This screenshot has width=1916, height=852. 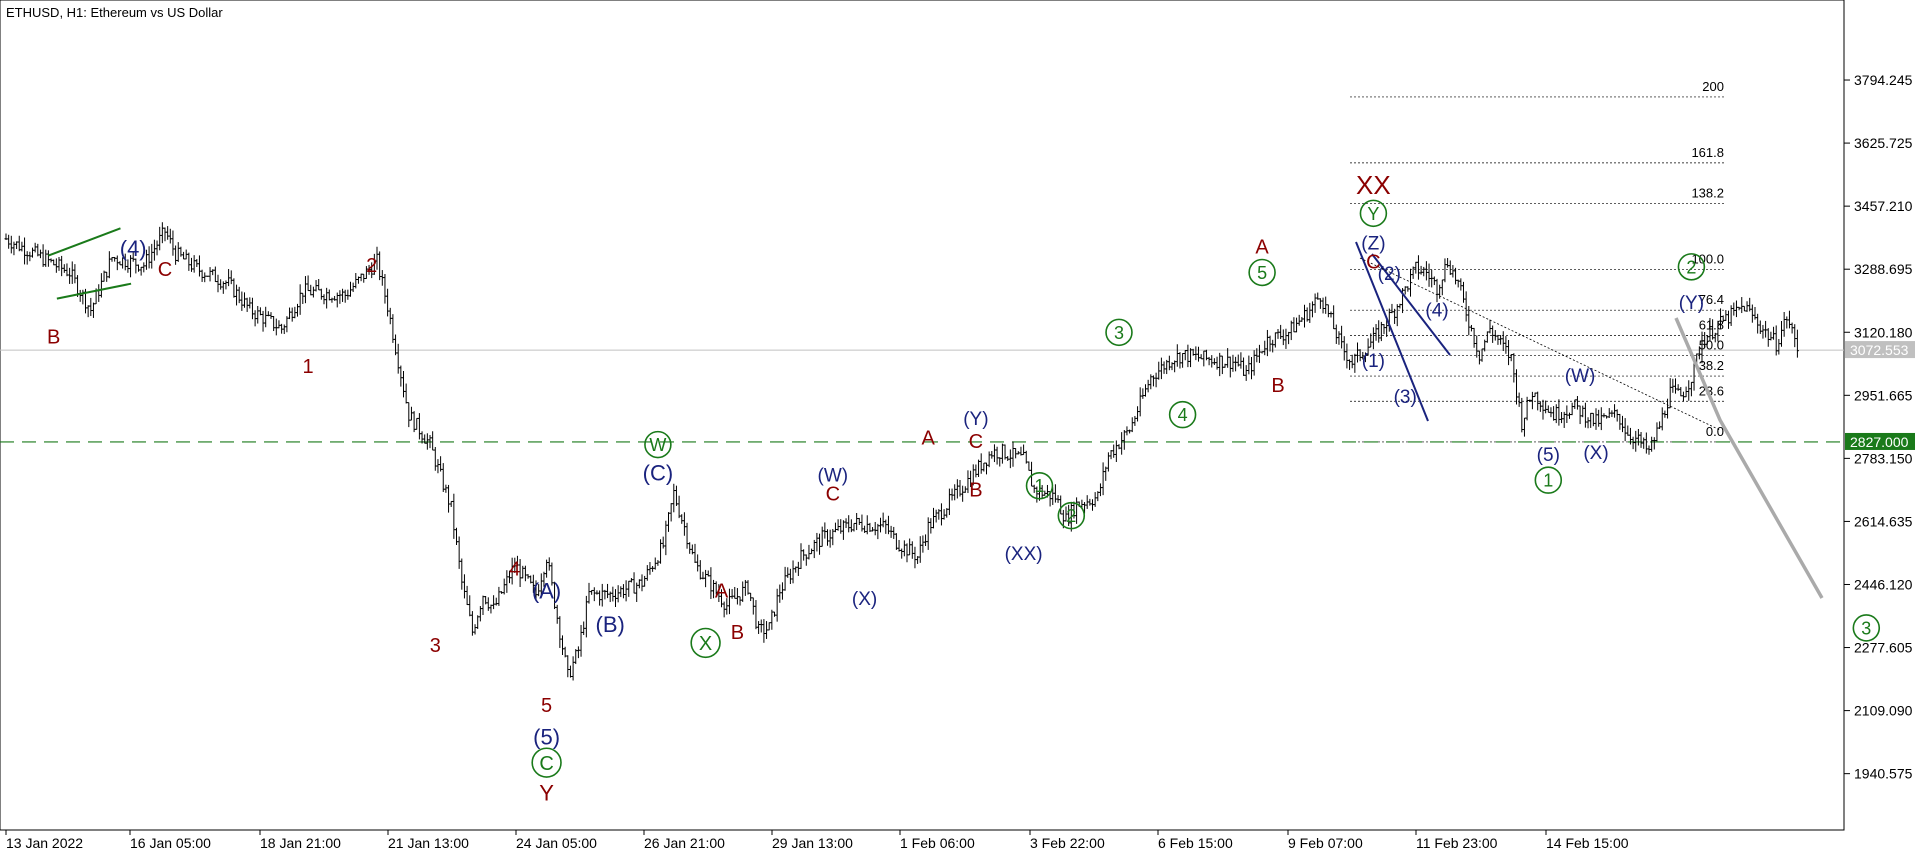 What do you see at coordinates (1883, 206) in the screenshot?
I see `y-tick-label: 3457.210` at bounding box center [1883, 206].